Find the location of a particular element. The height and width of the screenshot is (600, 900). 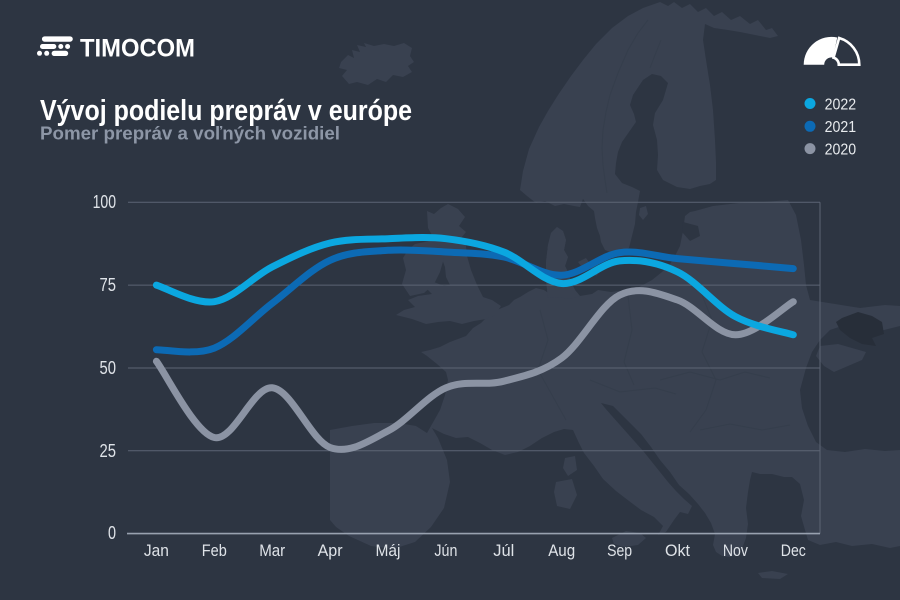

svg-text: 0 is located at coordinates (112, 533).